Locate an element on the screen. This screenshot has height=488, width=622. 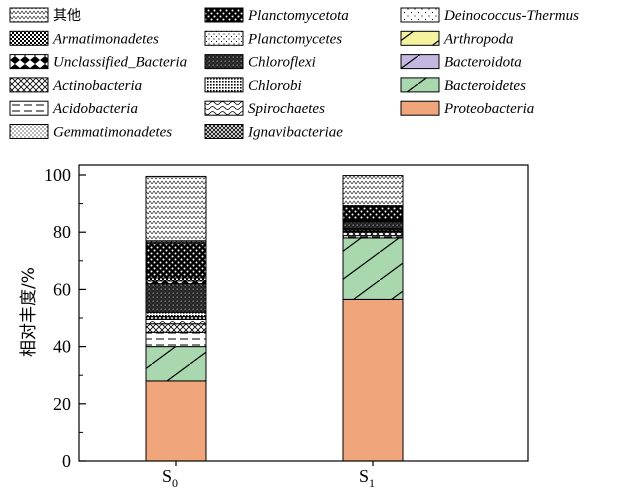
legend-item-acidobacteria: Acidobacteria is located at coordinates (73, 108).